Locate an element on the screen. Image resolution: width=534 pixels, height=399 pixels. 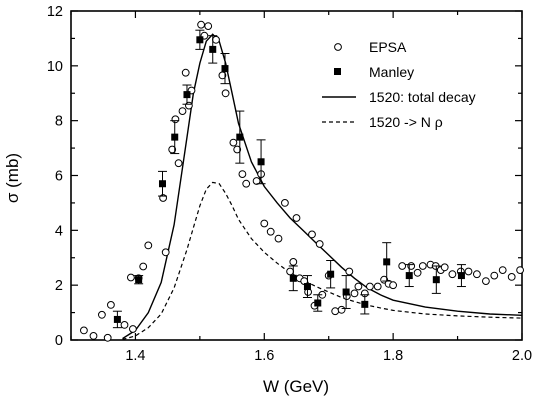
legend-item-n-rho: 1520 -> N ρ is located at coordinates (382, 122).